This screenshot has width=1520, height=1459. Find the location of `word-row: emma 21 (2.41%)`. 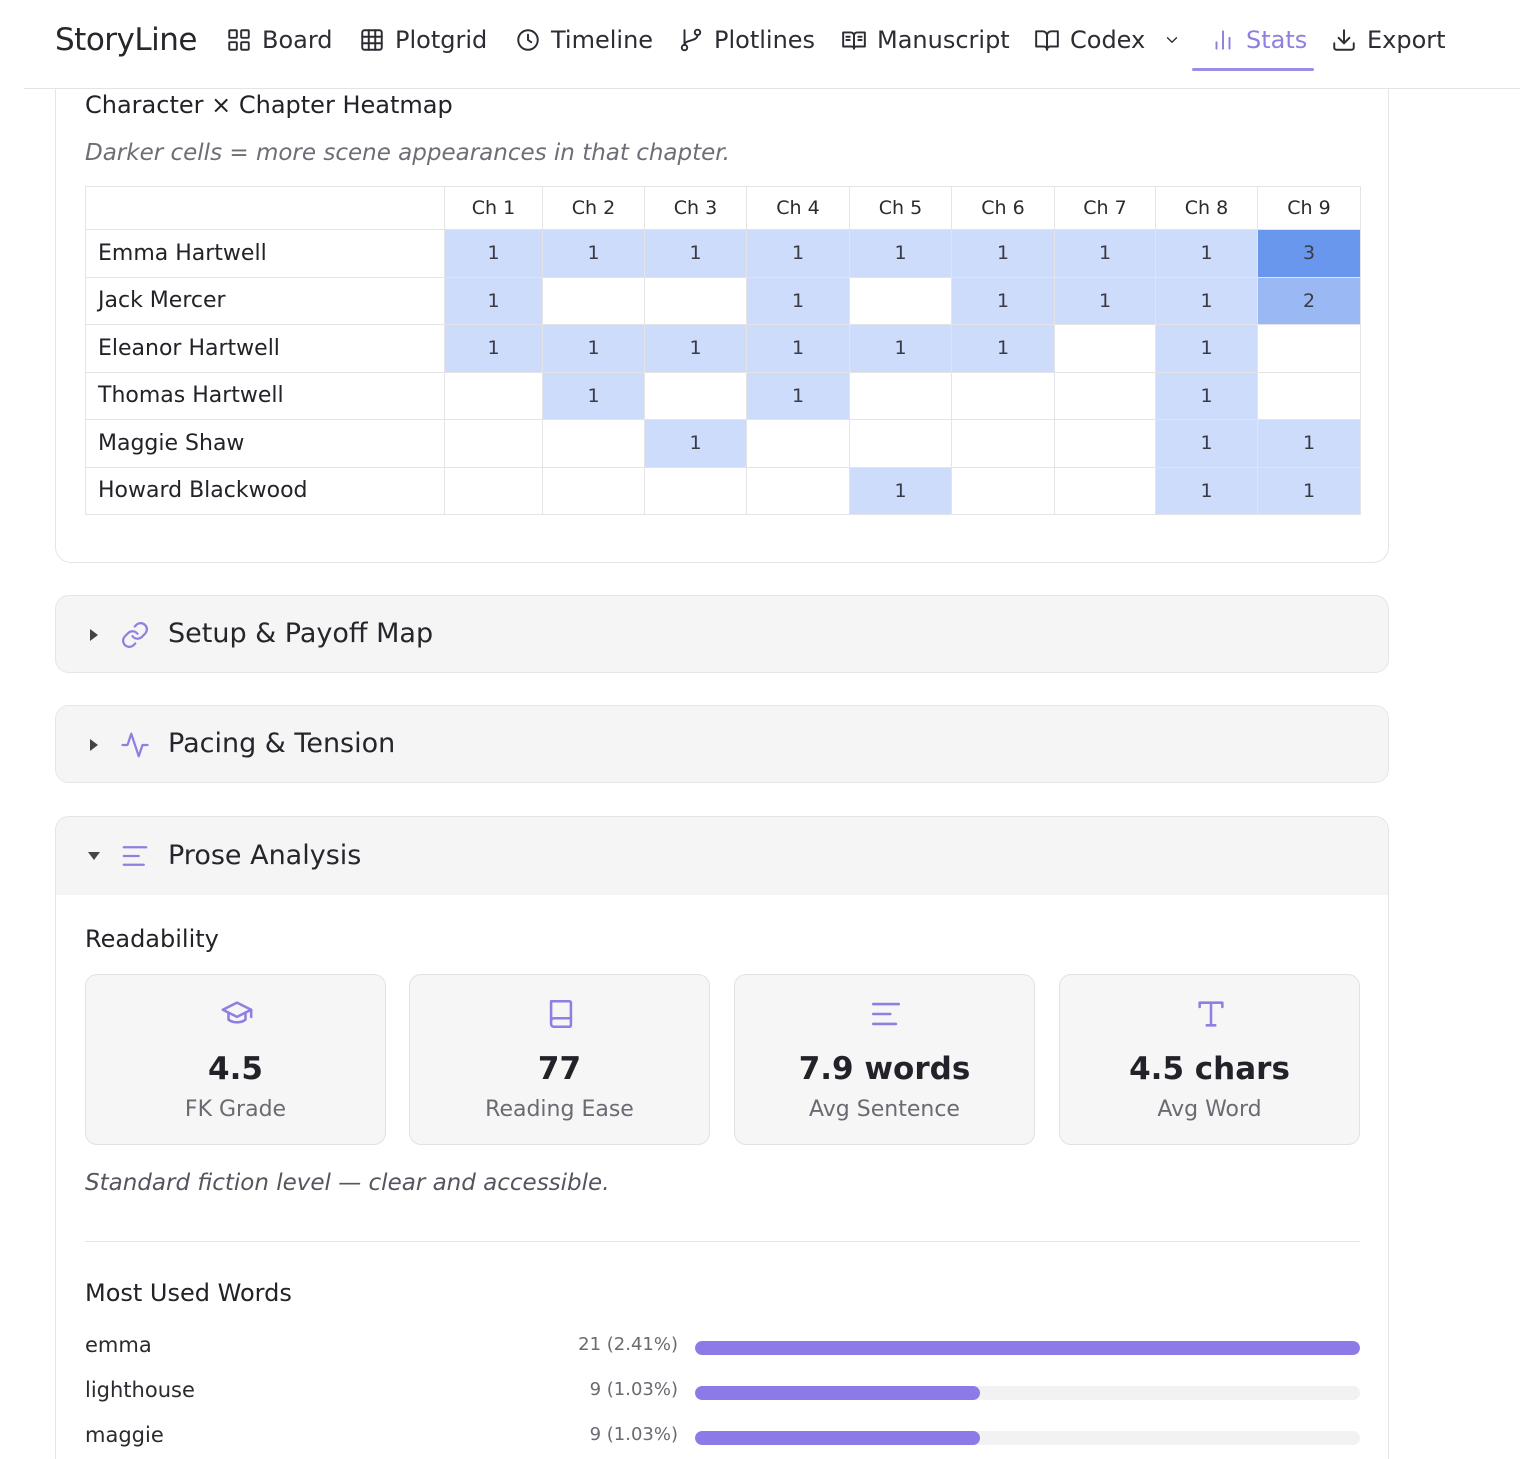

word-row: emma 21 (2.41%) is located at coordinates (722, 1348).